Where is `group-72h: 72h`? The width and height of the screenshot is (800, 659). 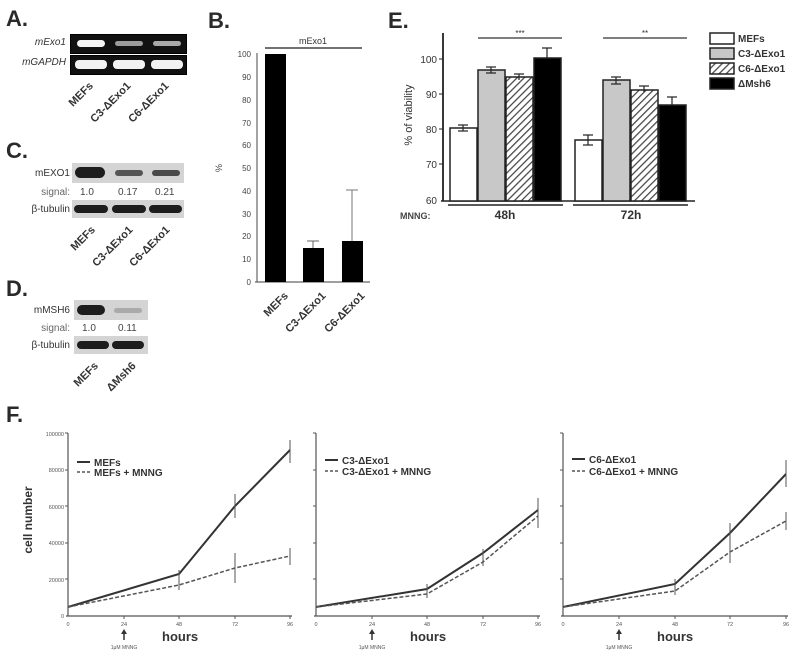
group-72h: 72h is located at coordinates (631, 214).